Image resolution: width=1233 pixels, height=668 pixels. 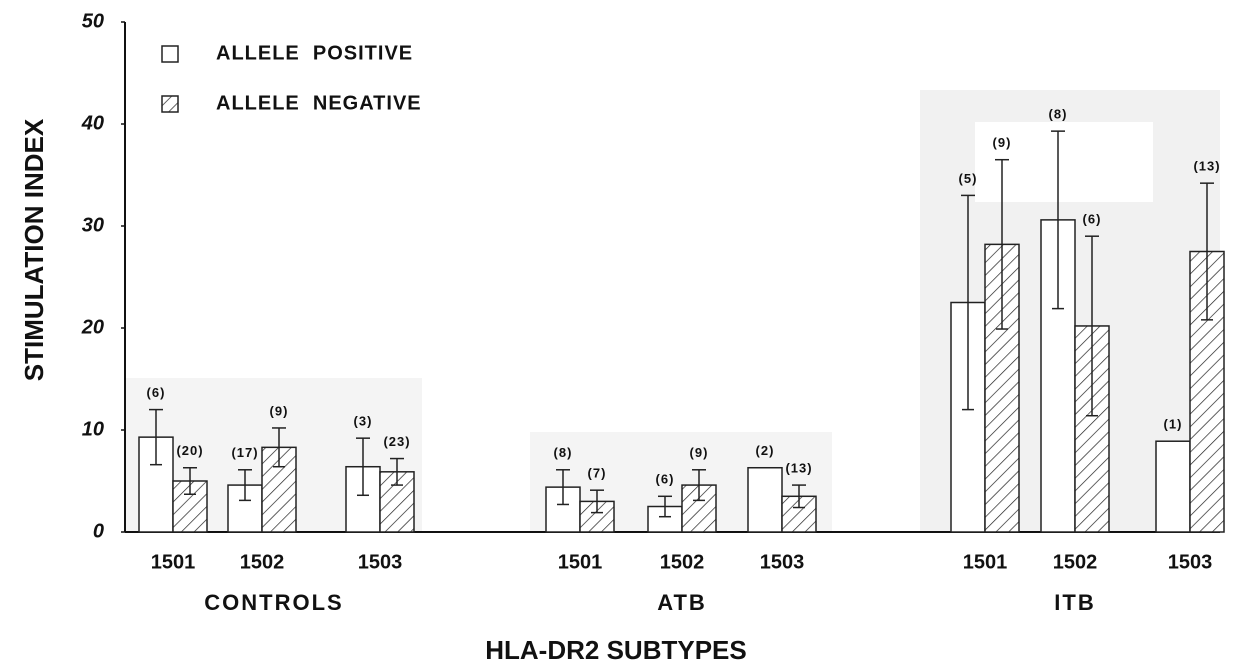 What do you see at coordinates (765, 450) in the screenshot?
I see `sample-size-label: (2)` at bounding box center [765, 450].